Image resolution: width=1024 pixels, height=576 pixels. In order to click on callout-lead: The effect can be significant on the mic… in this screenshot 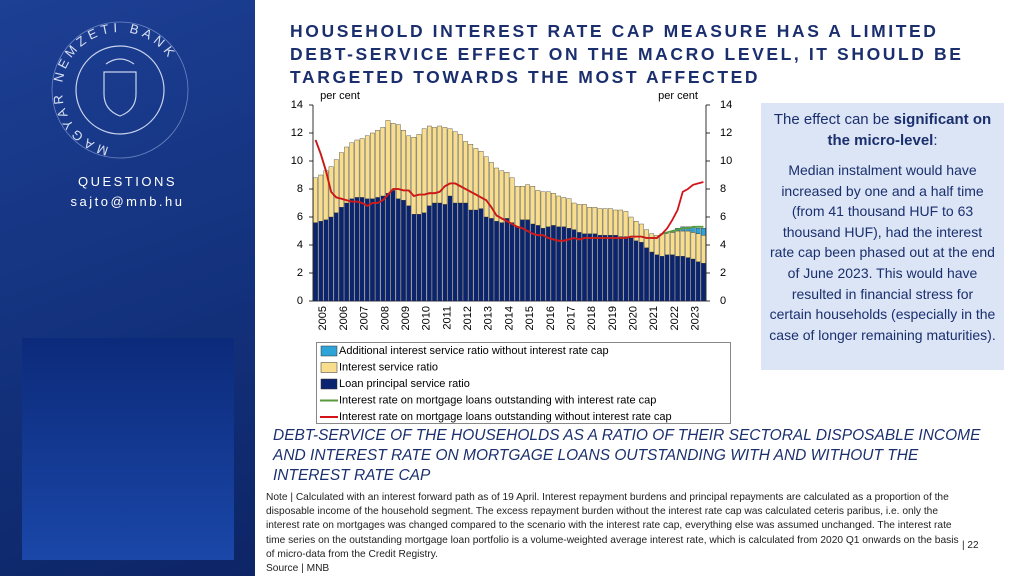, I will do `click(882, 130)`.